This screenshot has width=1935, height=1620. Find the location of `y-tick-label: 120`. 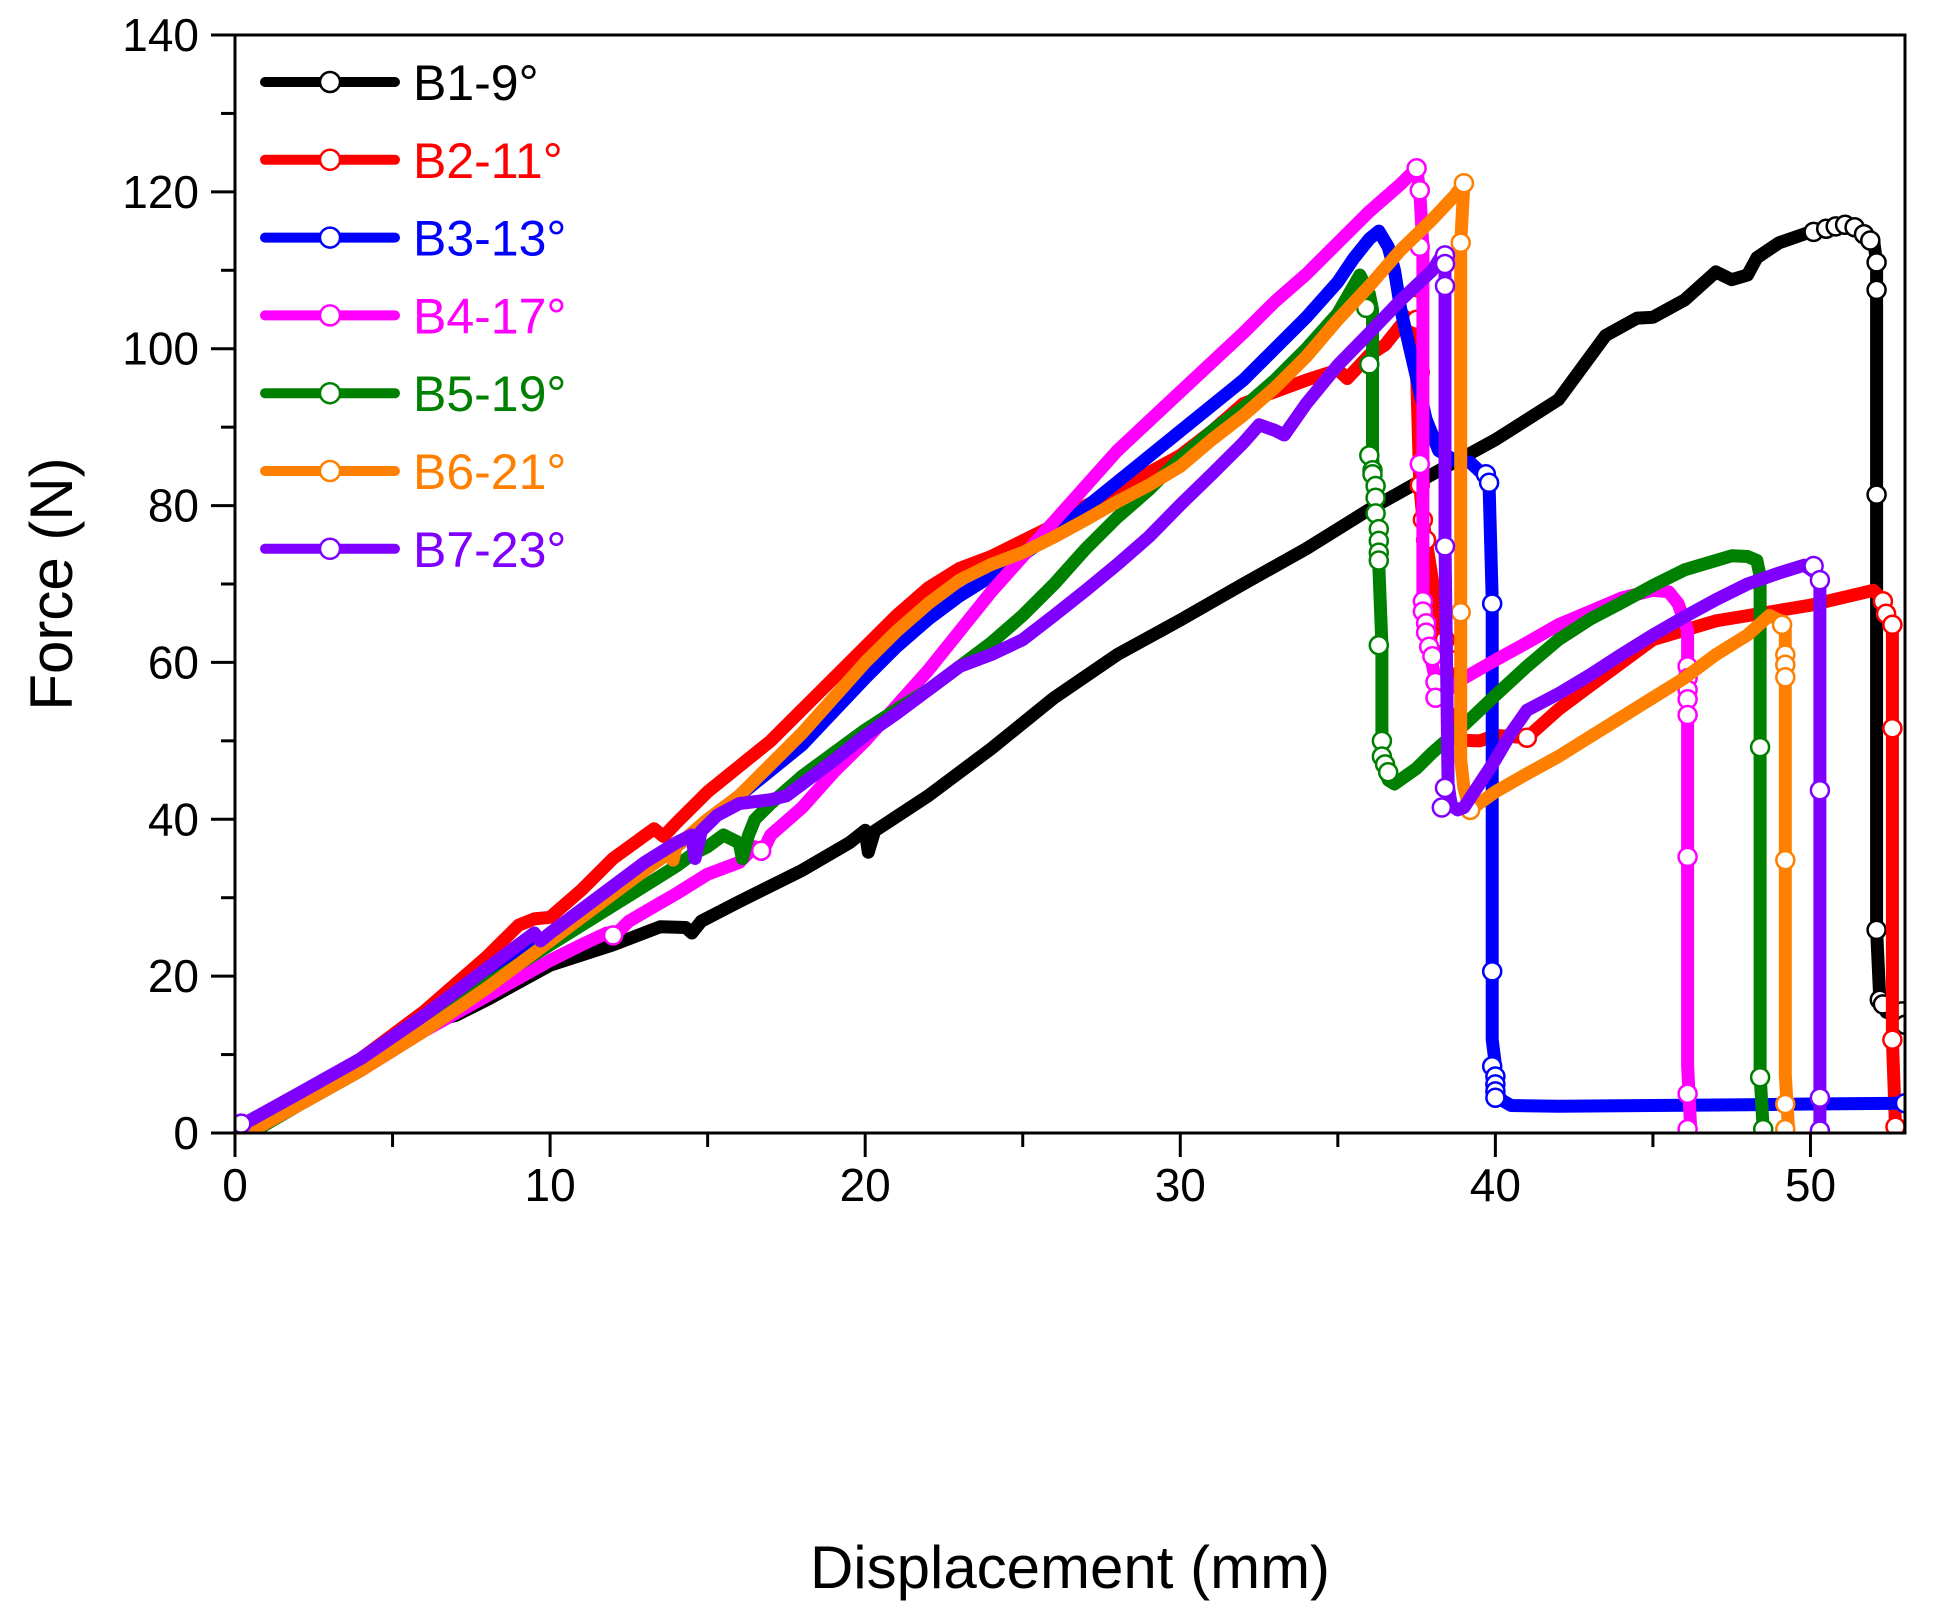

y-tick-label: 120 is located at coordinates (160, 192).